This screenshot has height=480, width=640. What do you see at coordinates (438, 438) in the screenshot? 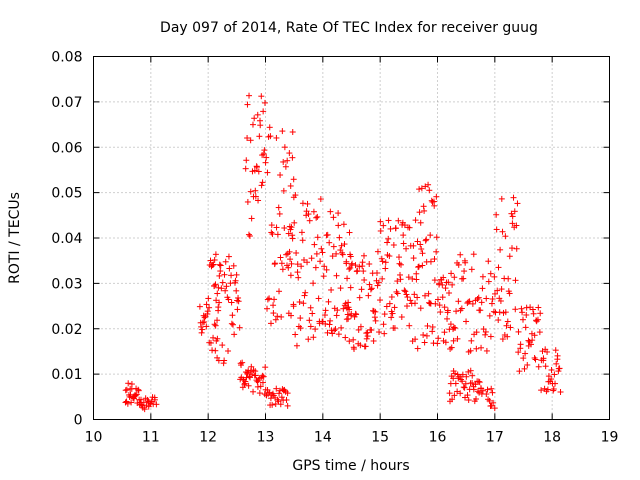
I see `x-tick-label: 16` at bounding box center [438, 438].